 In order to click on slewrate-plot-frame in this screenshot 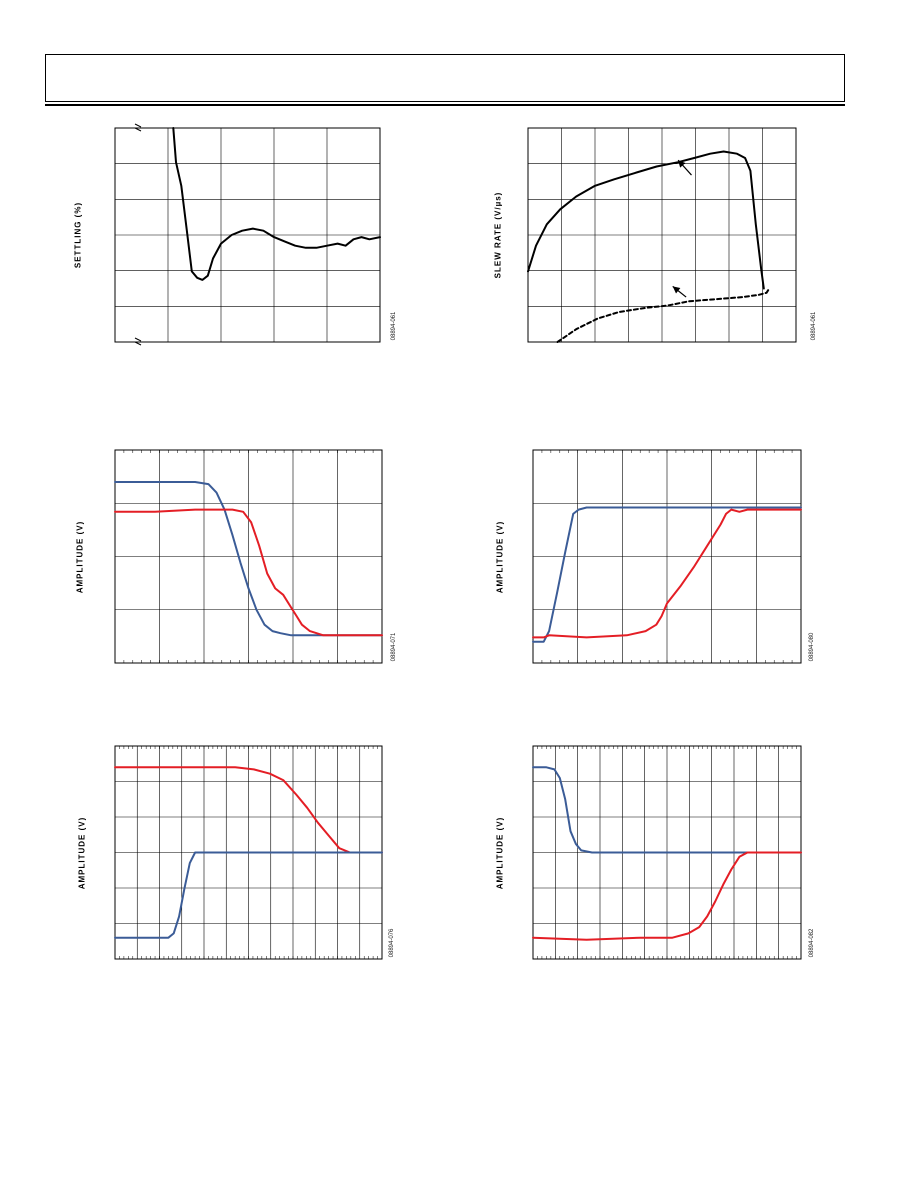, I will do `click(662, 235)`.